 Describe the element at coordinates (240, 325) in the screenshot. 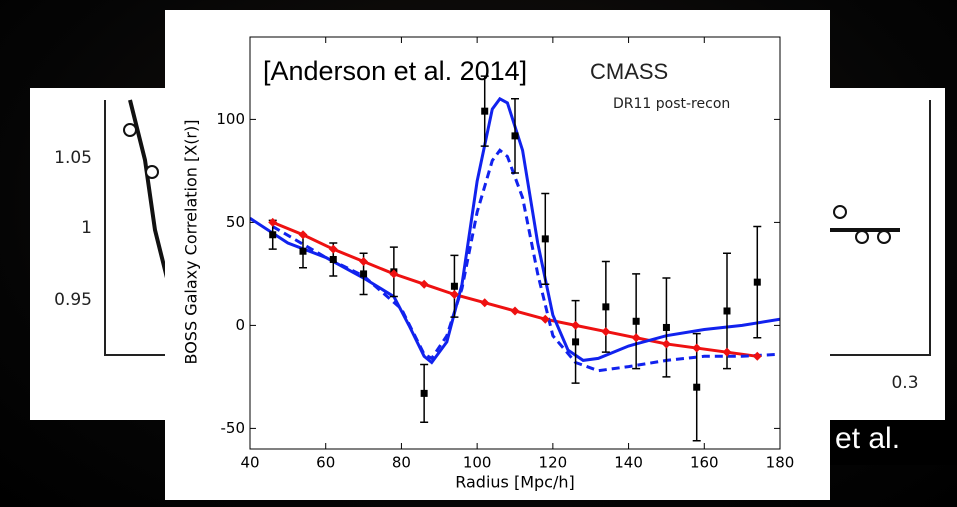

I see `y-tick-label: 0` at that location.